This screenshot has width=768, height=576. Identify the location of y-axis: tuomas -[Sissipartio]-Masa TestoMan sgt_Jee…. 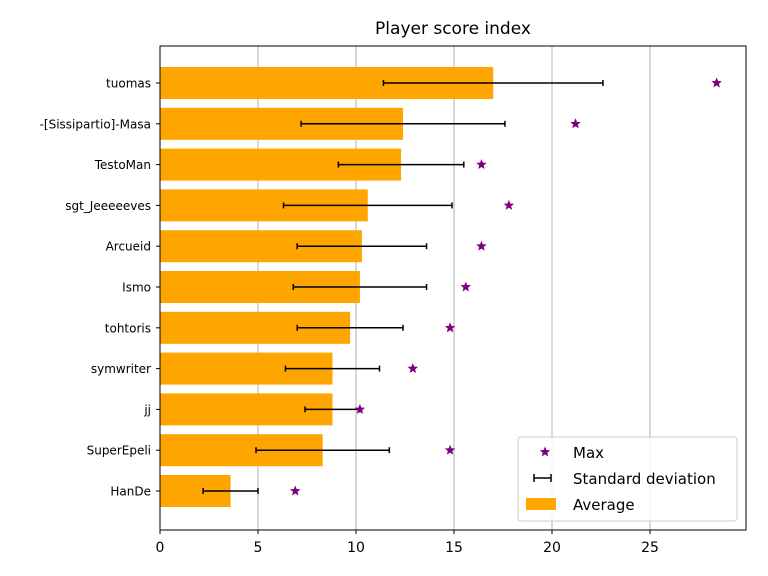
(100, 288).